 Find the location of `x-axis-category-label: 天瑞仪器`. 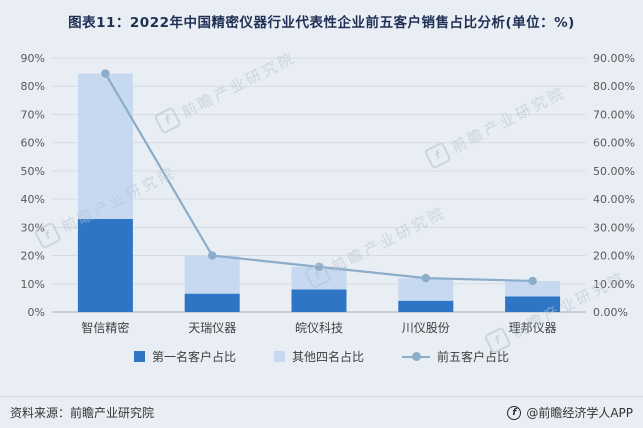

x-axis-category-label: 天瑞仪器 is located at coordinates (212, 328).